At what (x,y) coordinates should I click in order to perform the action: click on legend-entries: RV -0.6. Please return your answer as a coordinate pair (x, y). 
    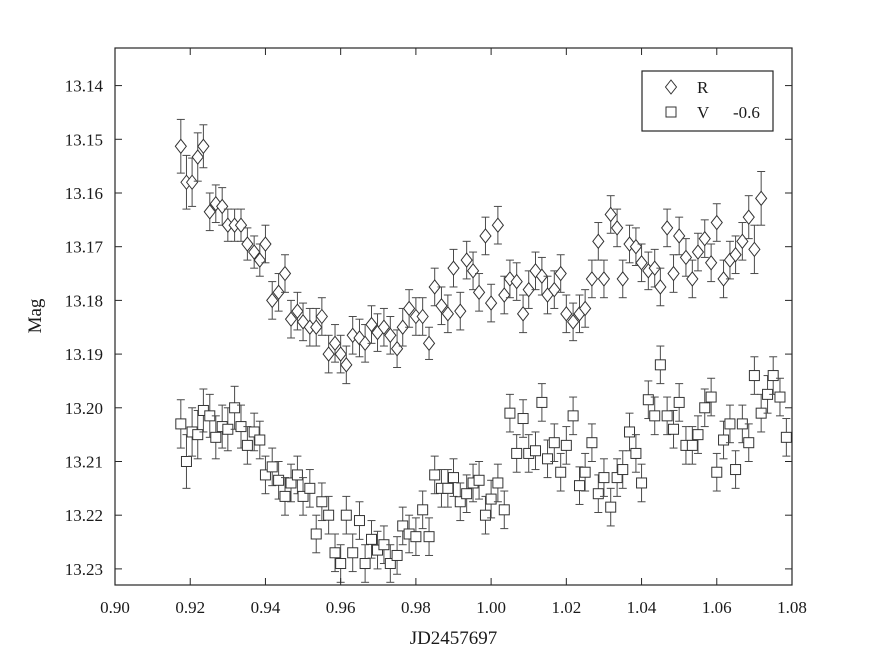
    Looking at the image, I should click on (712, 100).